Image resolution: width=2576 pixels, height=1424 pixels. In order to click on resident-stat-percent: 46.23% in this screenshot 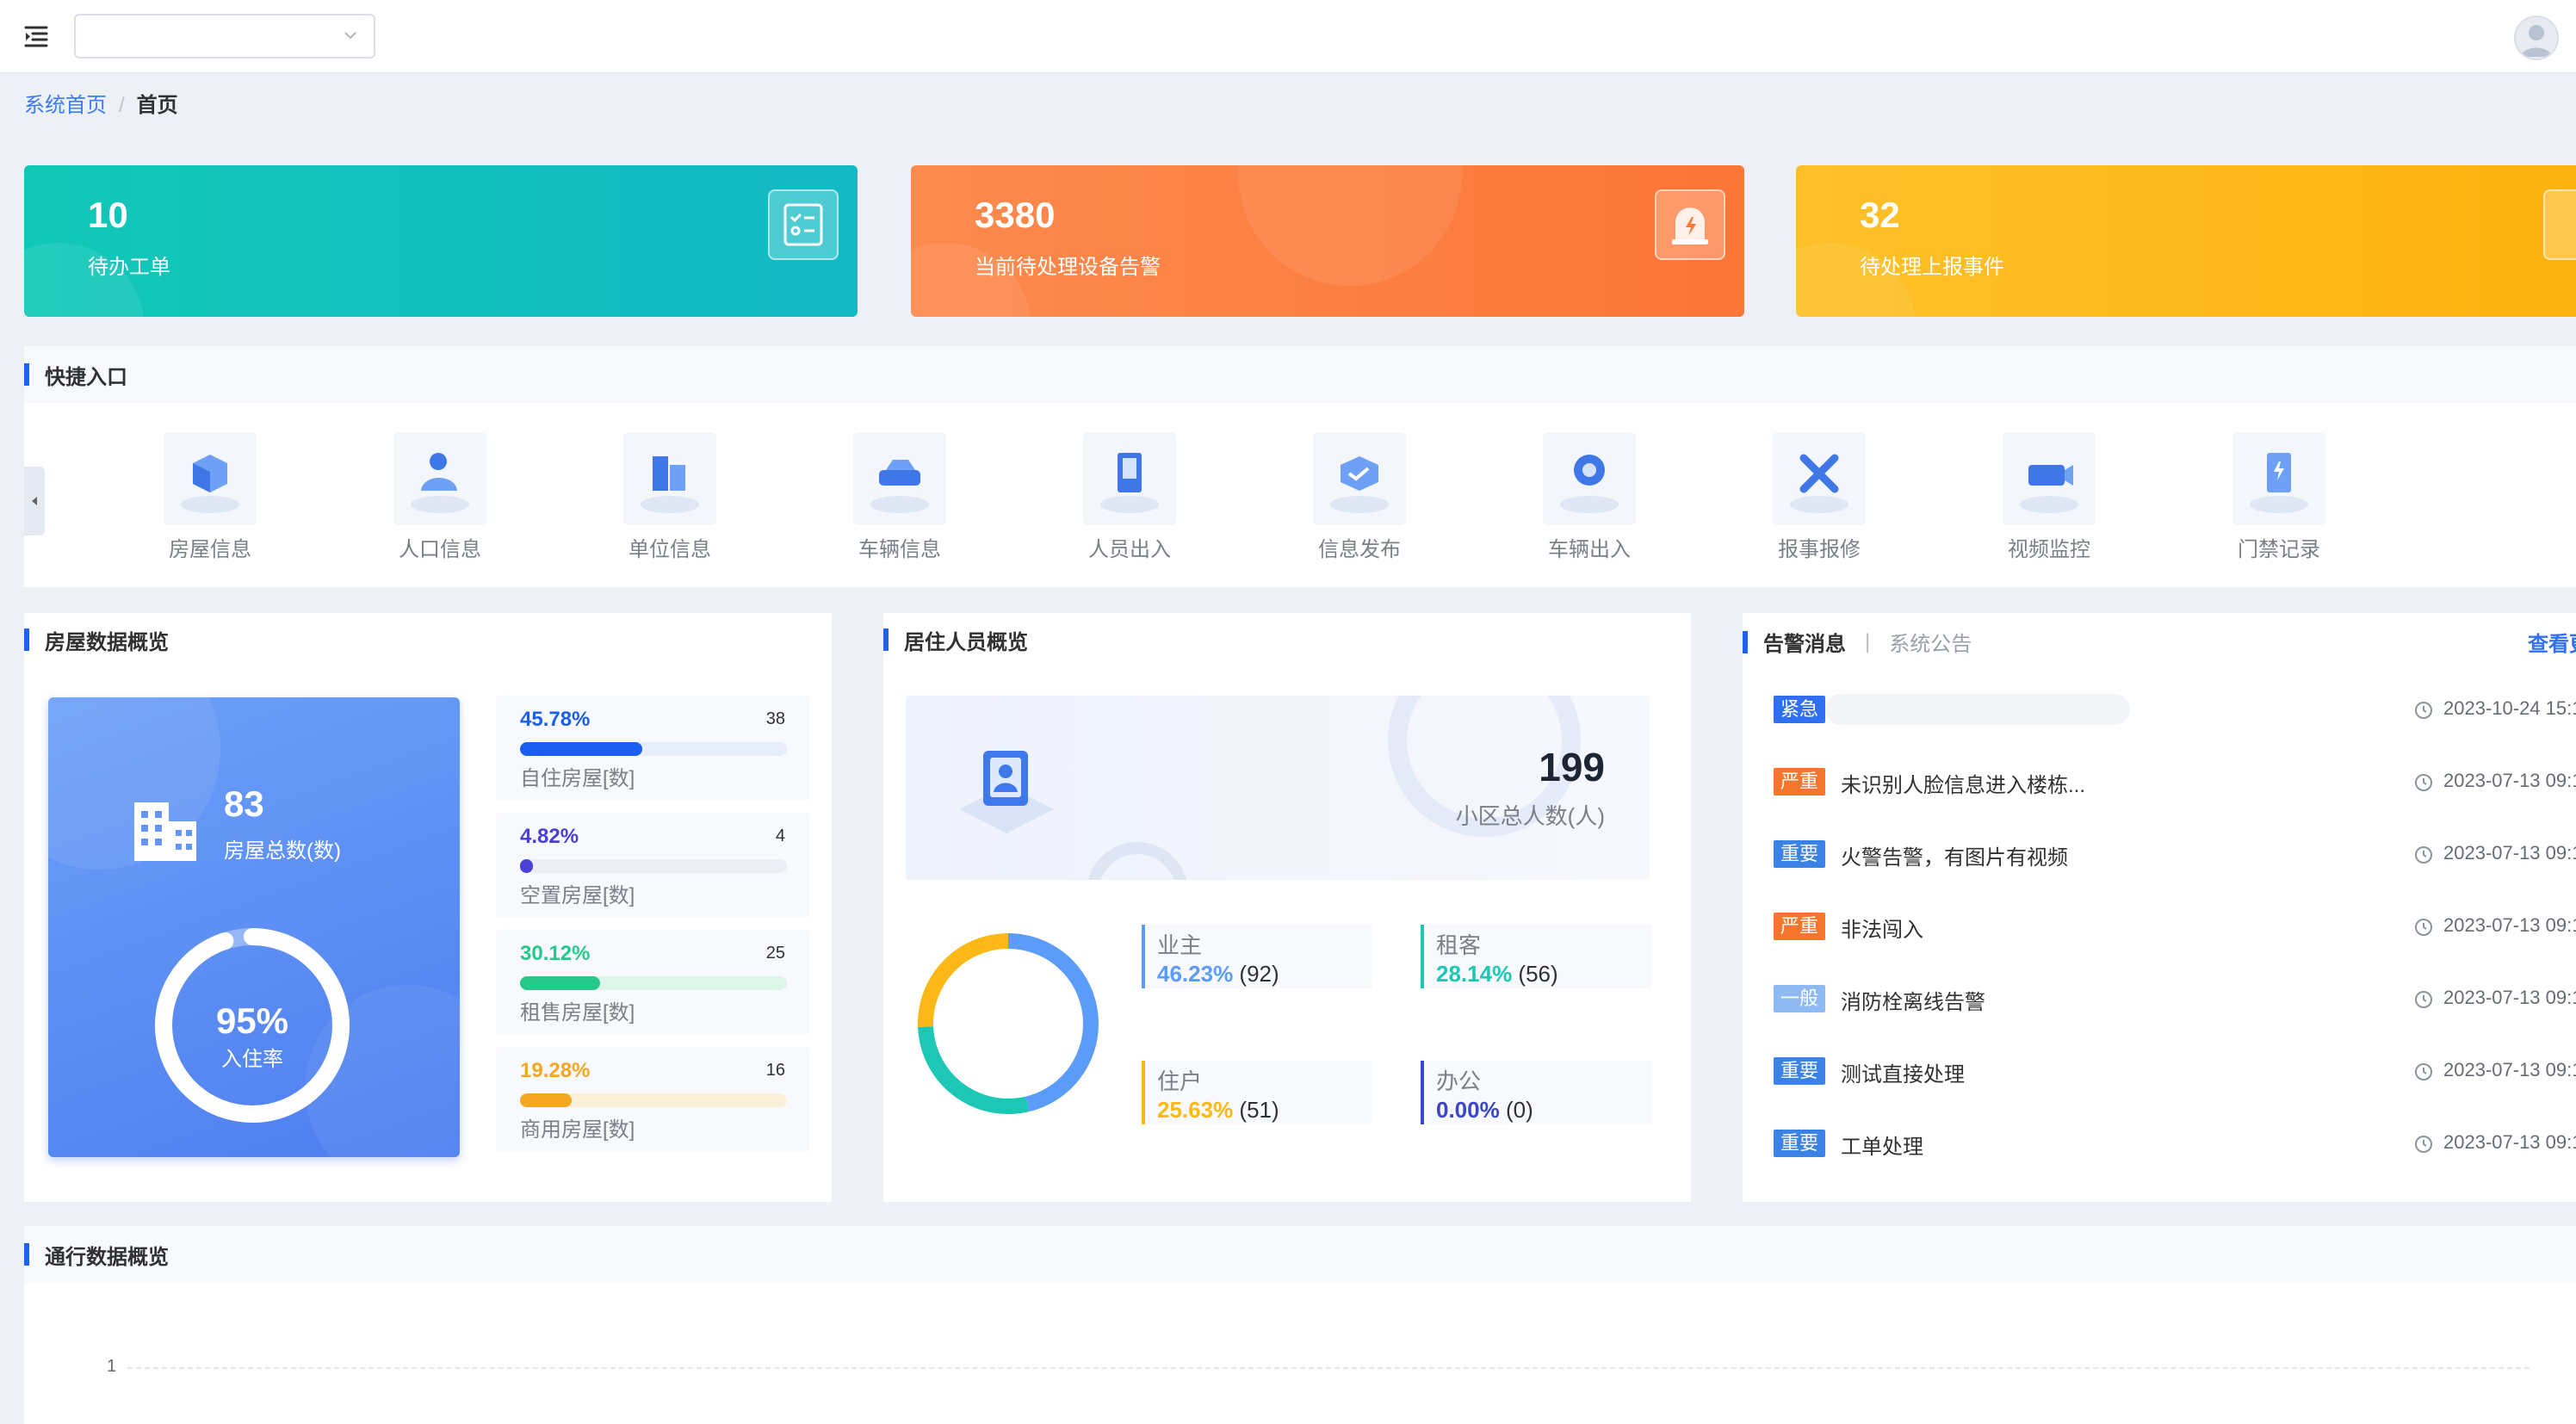, I will do `click(1195, 974)`.